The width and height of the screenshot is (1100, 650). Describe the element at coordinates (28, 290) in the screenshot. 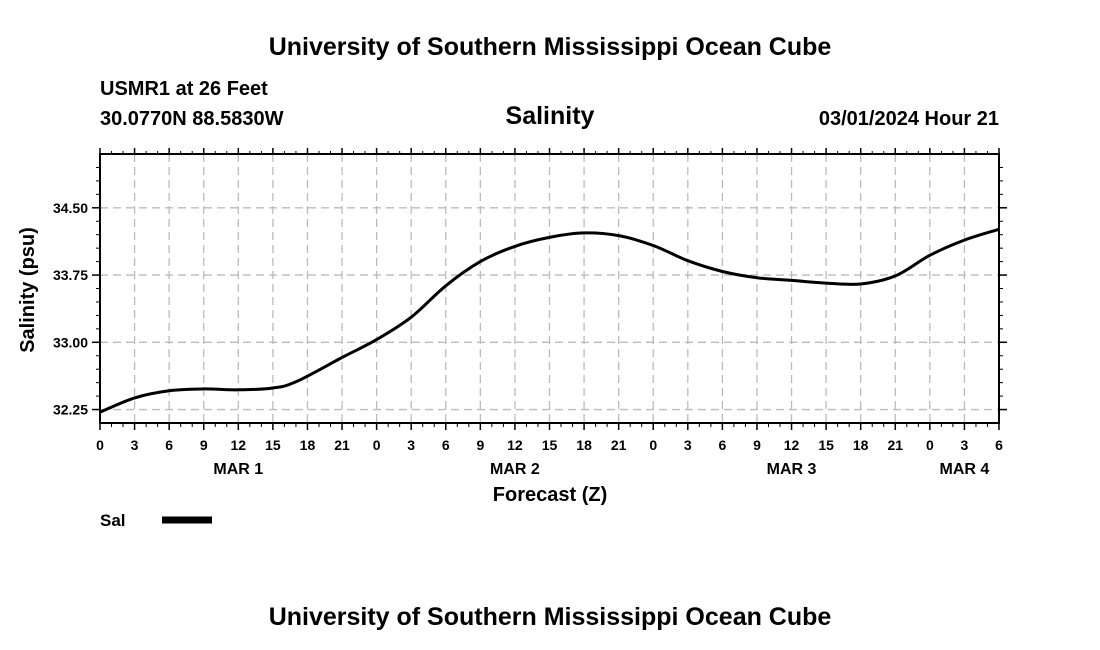

I see `y-axis-label: Salinity (psu)` at that location.